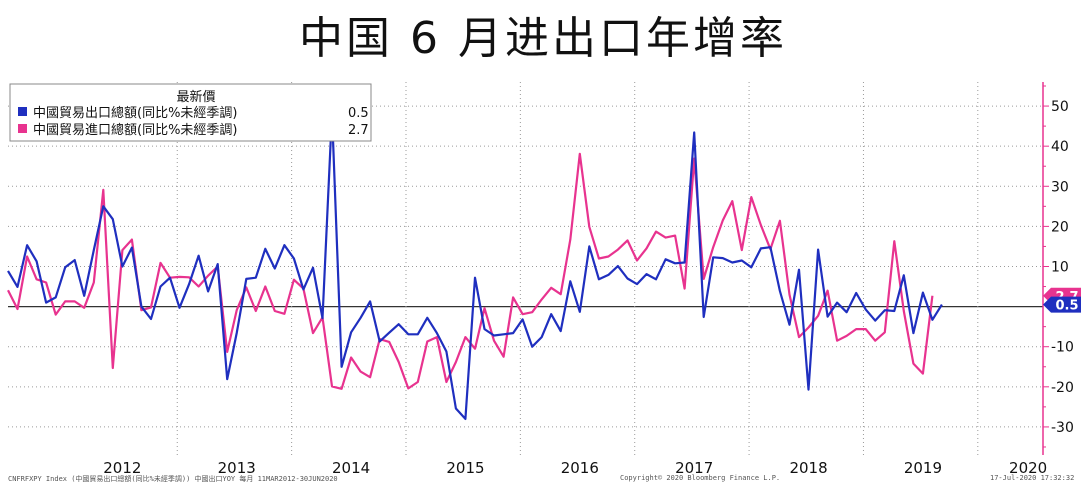  I want to click on legend-swatch-import, so click(22, 128).